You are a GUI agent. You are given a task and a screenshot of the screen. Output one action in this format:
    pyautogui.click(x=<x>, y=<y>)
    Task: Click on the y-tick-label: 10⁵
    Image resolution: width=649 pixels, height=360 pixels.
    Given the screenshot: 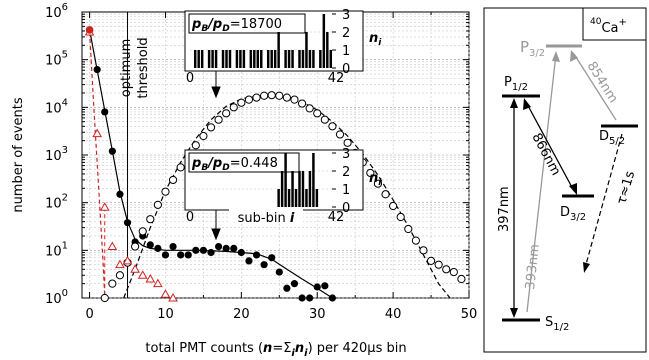 What is the action you would take?
    pyautogui.click(x=56, y=59)
    